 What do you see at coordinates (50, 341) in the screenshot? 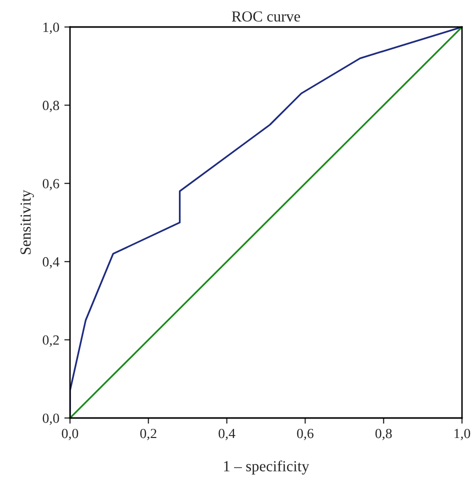
I see `y-tick-label: 0,2` at bounding box center [50, 341].